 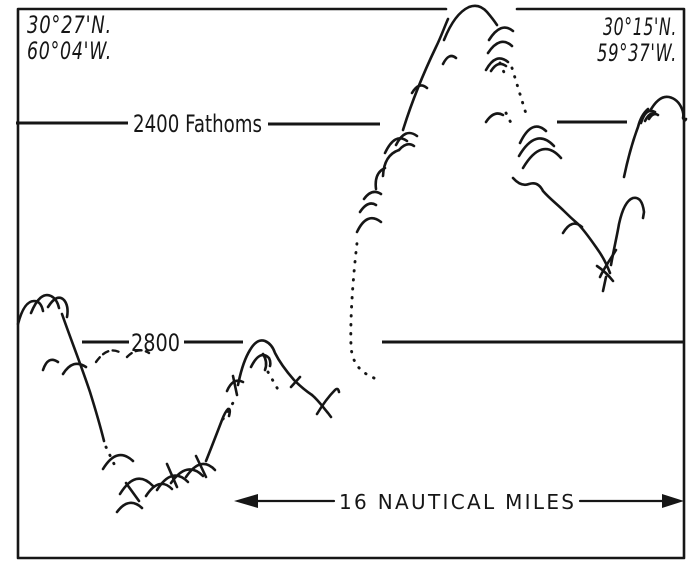 What do you see at coordinates (362, 310) in the screenshot?
I see `dotted-climb-trace` at bounding box center [362, 310].